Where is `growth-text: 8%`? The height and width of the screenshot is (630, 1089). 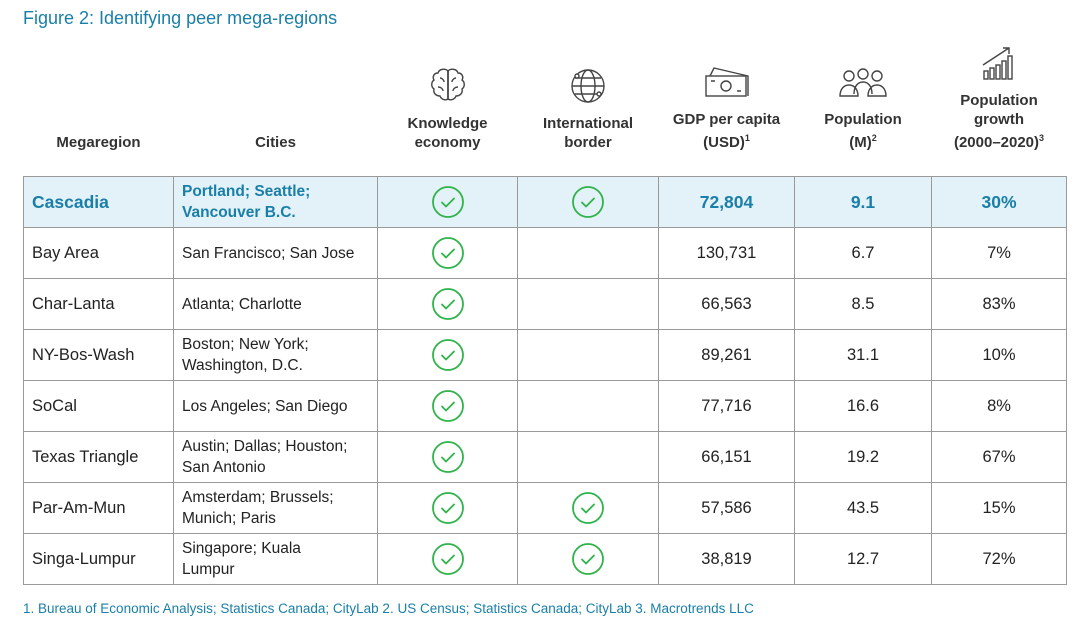 growth-text: 8% is located at coordinates (999, 405).